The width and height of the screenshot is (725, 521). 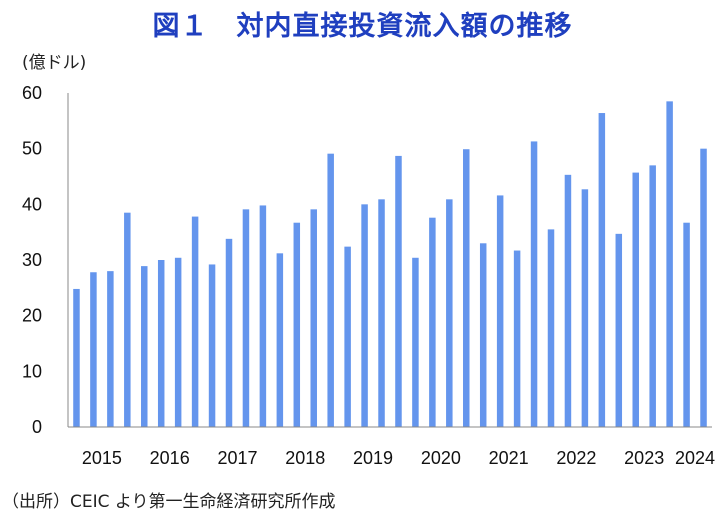 What do you see at coordinates (305, 458) in the screenshot?
I see `x-tick-label: 2018` at bounding box center [305, 458].